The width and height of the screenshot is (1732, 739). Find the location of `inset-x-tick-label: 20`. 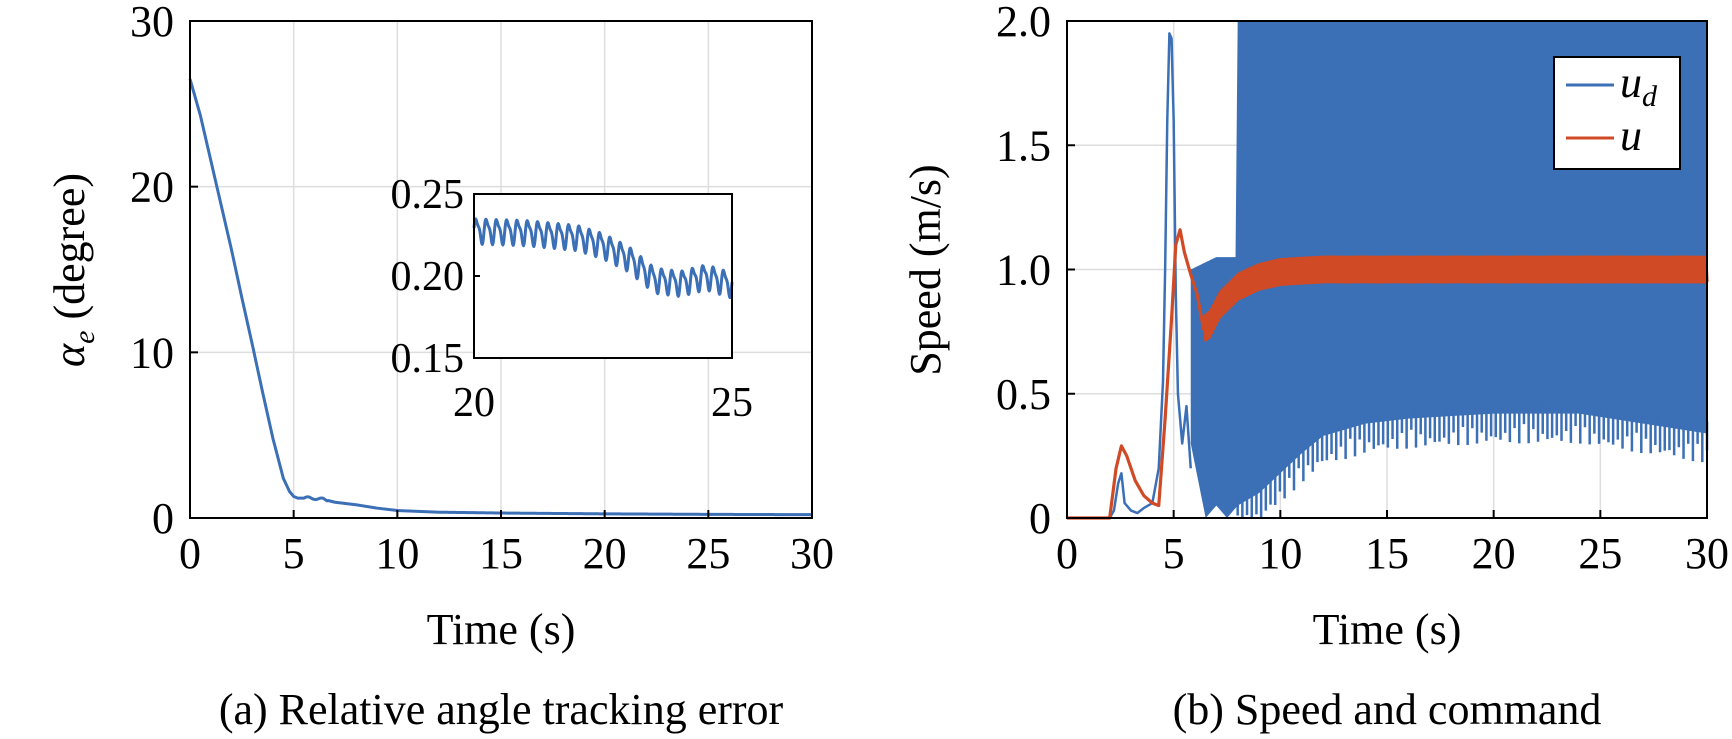

inset-x-tick-label: 20 is located at coordinates (474, 403).